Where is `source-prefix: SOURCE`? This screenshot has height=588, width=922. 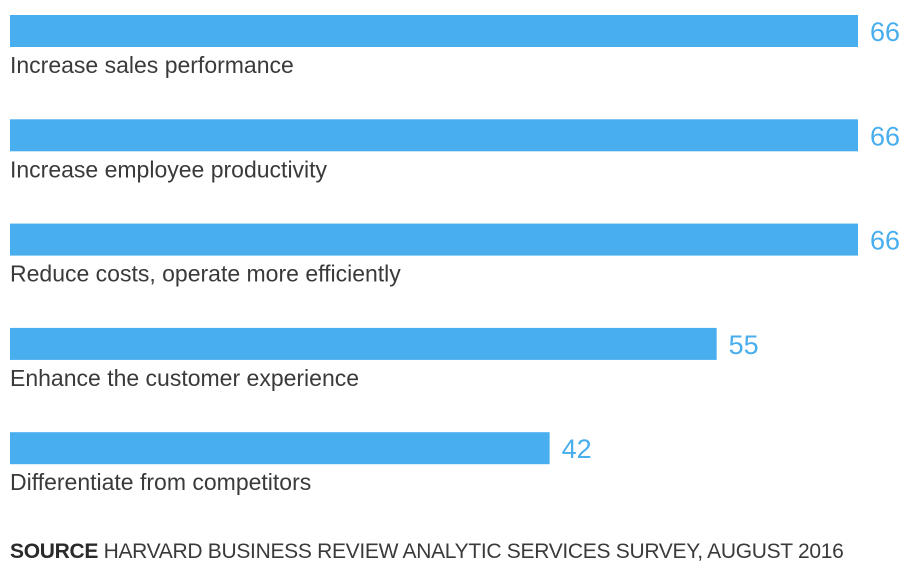
source-prefix: SOURCE is located at coordinates (54, 551).